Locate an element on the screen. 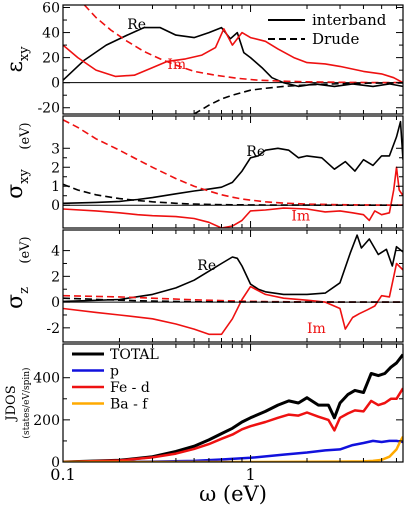 The width and height of the screenshot is (407, 506). x-axis-label: ω (eV) is located at coordinates (233, 494).